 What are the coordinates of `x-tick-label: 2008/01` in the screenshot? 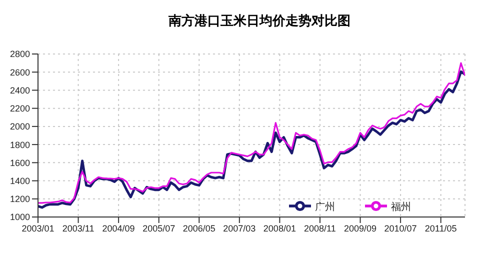 It's located at (279, 228).